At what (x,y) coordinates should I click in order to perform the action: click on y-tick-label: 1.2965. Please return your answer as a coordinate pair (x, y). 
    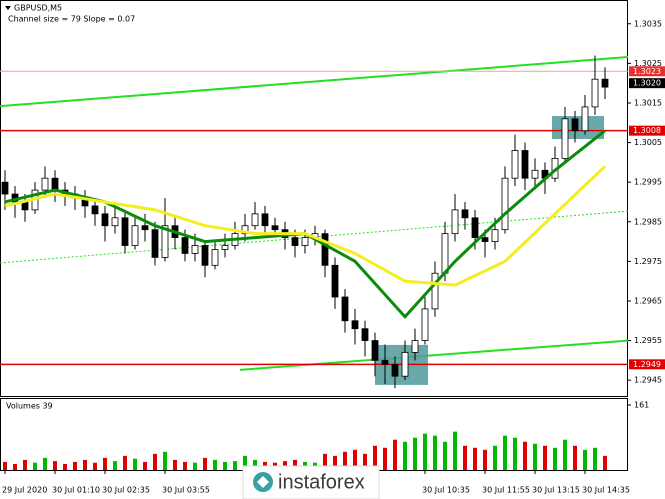
    Looking at the image, I should click on (648, 300).